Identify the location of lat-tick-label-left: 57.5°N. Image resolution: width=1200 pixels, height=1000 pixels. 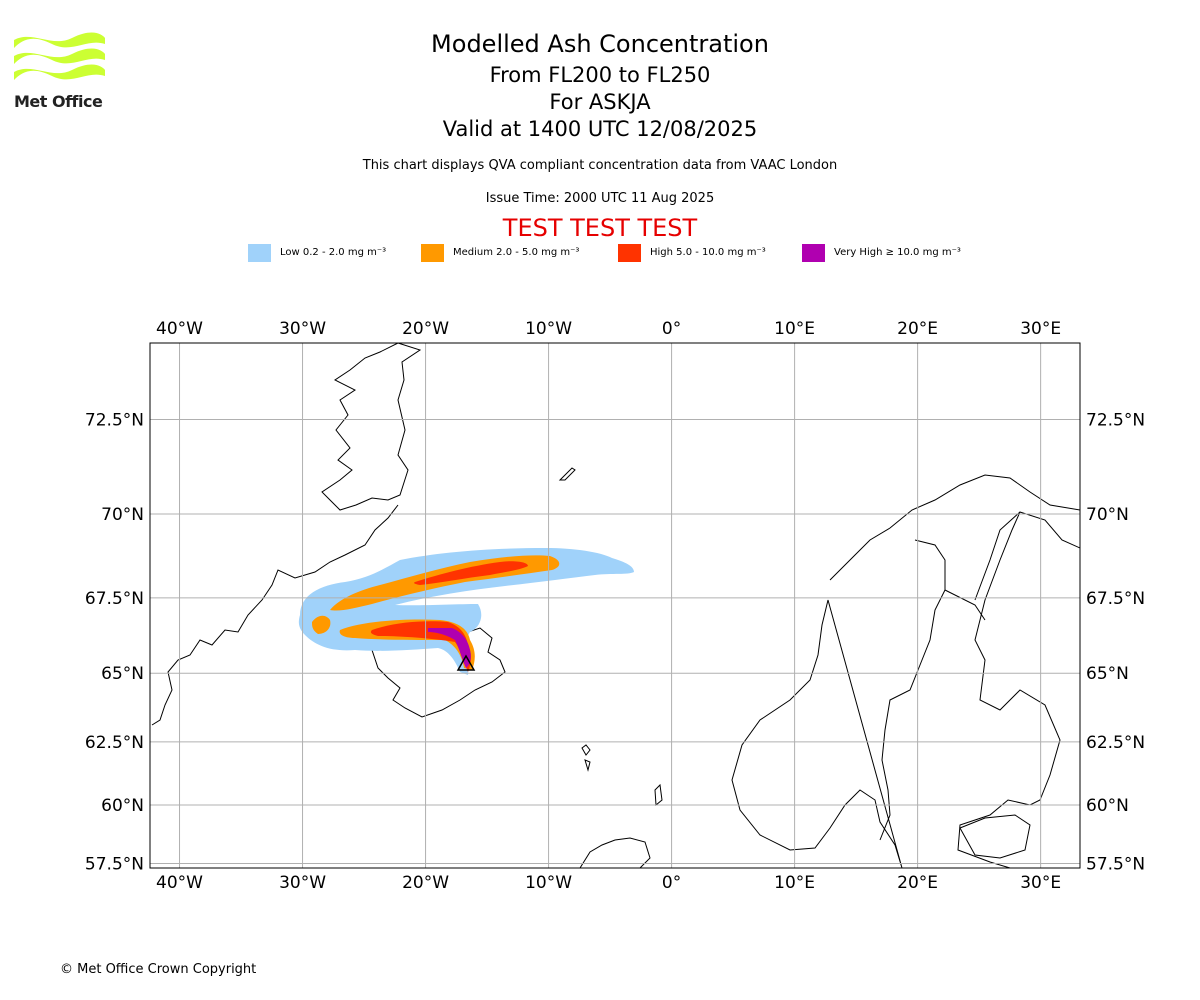
(114, 864).